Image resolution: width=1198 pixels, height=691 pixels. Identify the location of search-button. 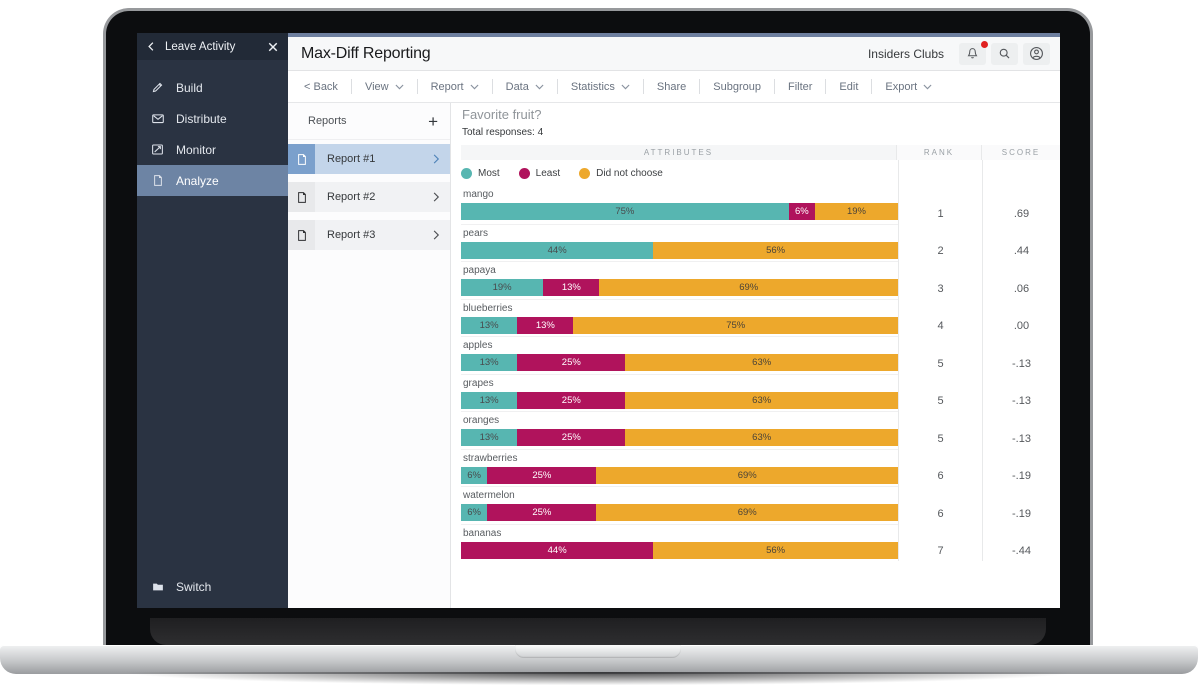
(1004, 53).